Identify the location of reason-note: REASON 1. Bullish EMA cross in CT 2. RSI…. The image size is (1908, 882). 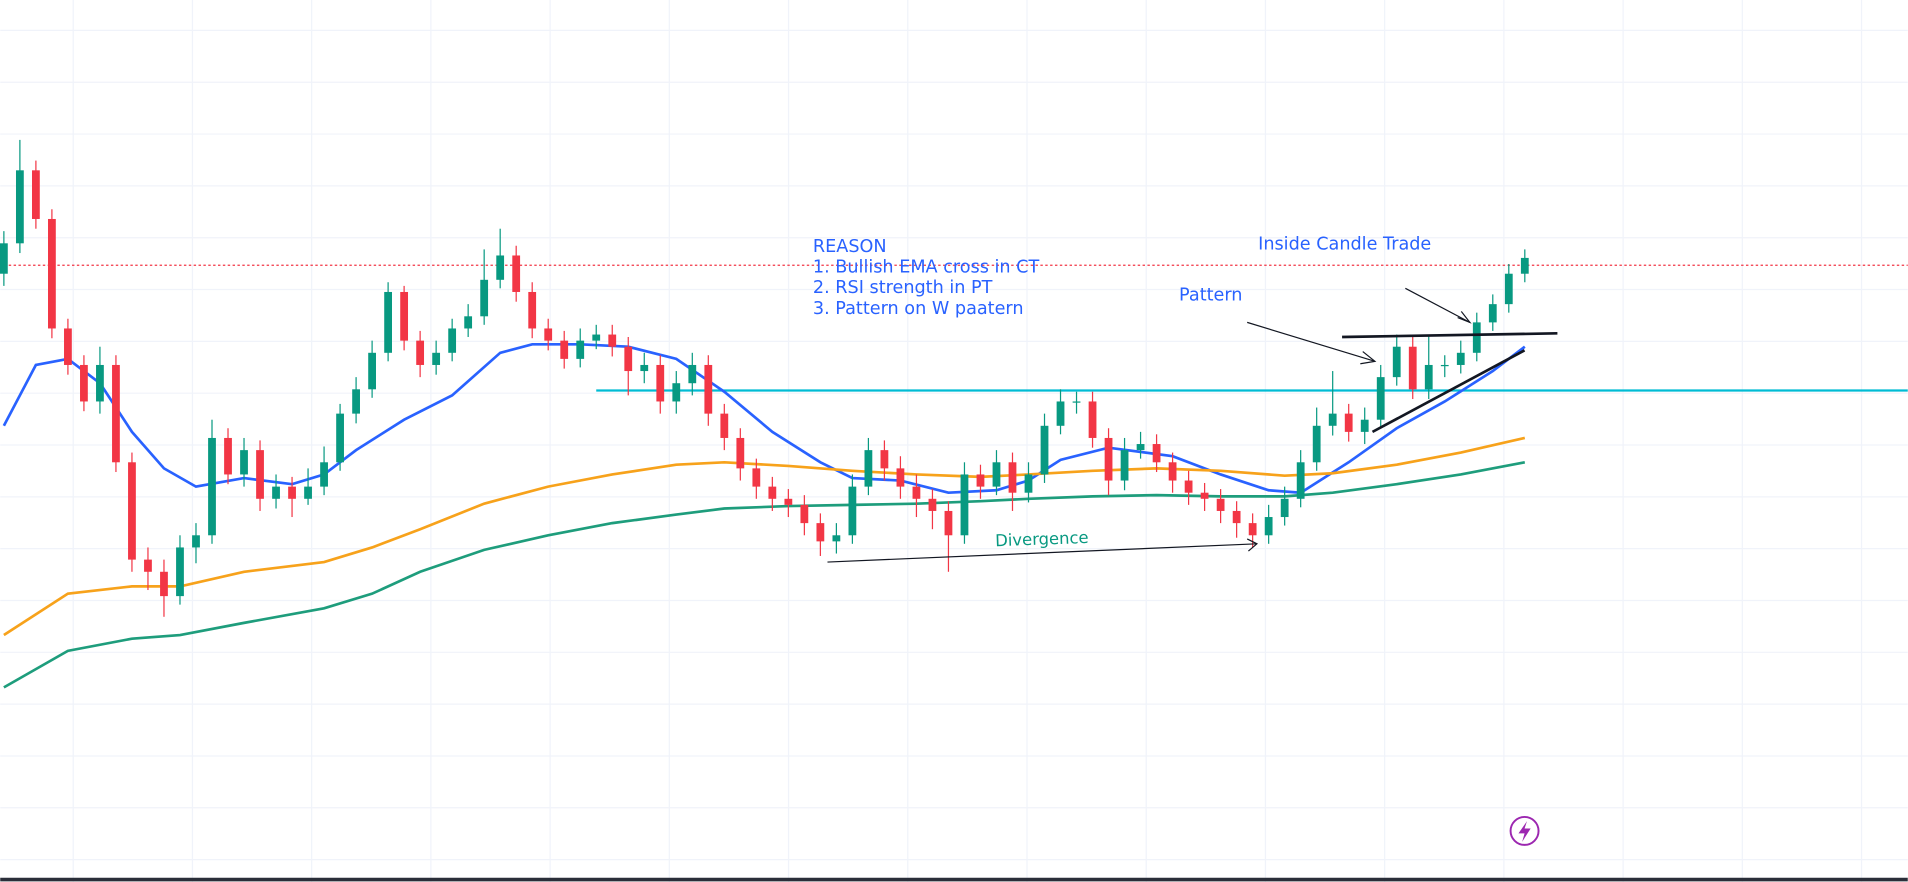
(926, 278).